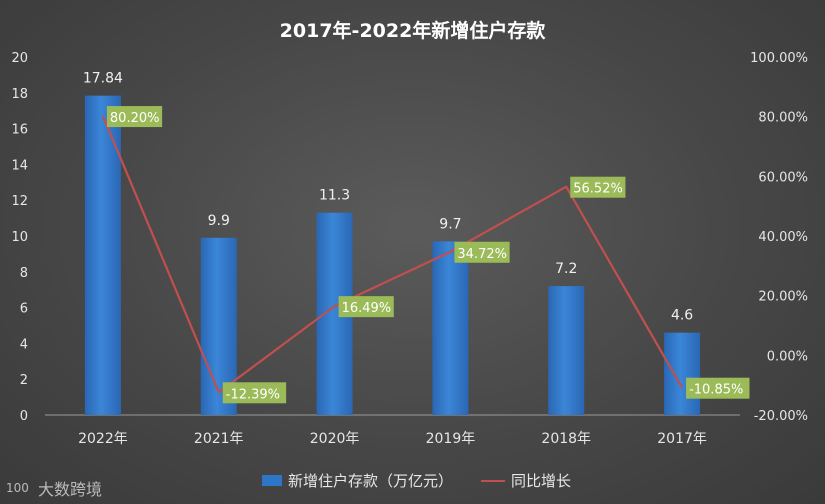  What do you see at coordinates (19, 58) in the screenshot?
I see `left-axis-tick-label: 20` at bounding box center [19, 58].